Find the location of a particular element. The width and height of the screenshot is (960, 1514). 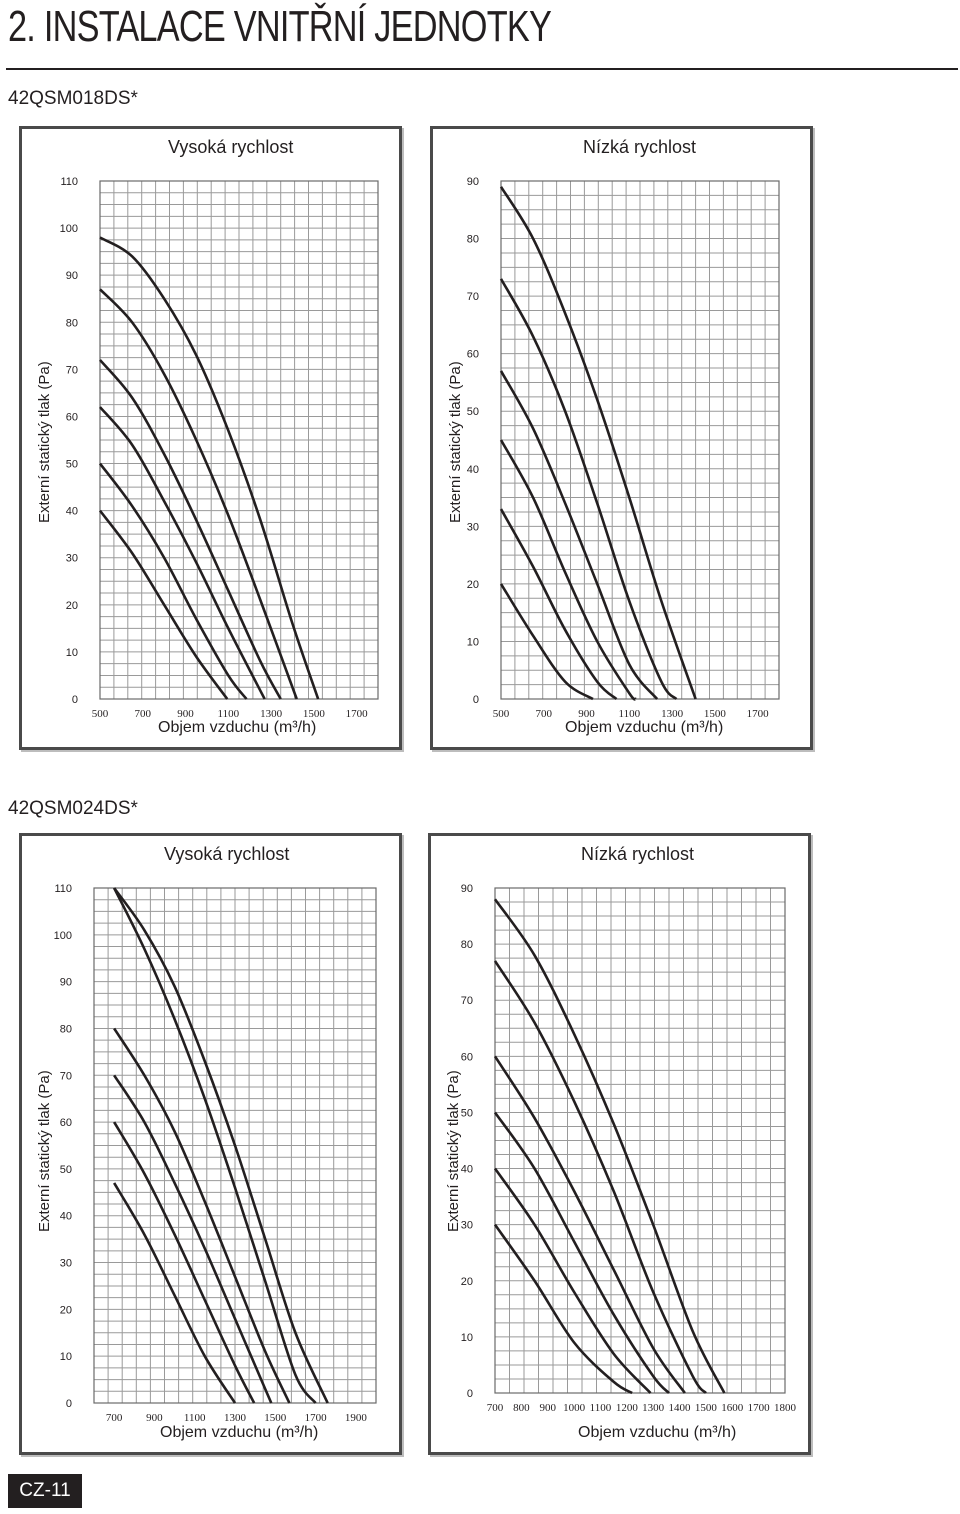

x-tick-label: 1800 is located at coordinates (785, 1408).